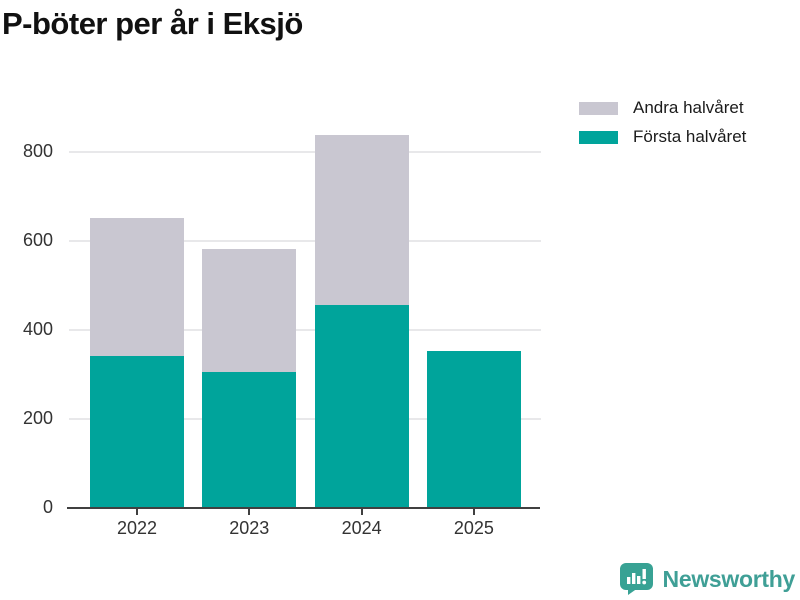 This screenshot has width=800, height=600. What do you see at coordinates (361, 220) in the screenshot?
I see `bar-segment-2024-andra-halvaret` at bounding box center [361, 220].